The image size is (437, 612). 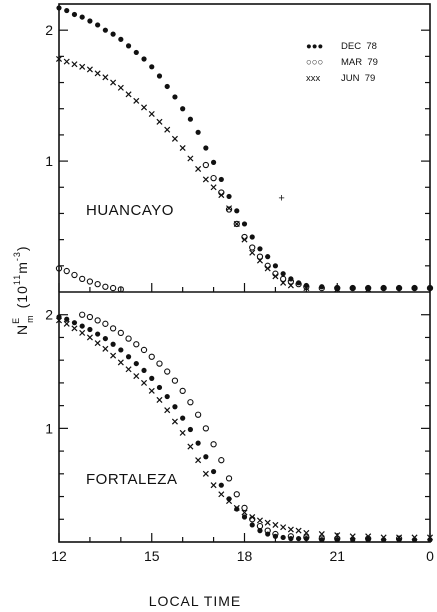 What do you see at coordinates (49, 428) in the screenshot?
I see `y-tick-label: 1` at bounding box center [49, 428].